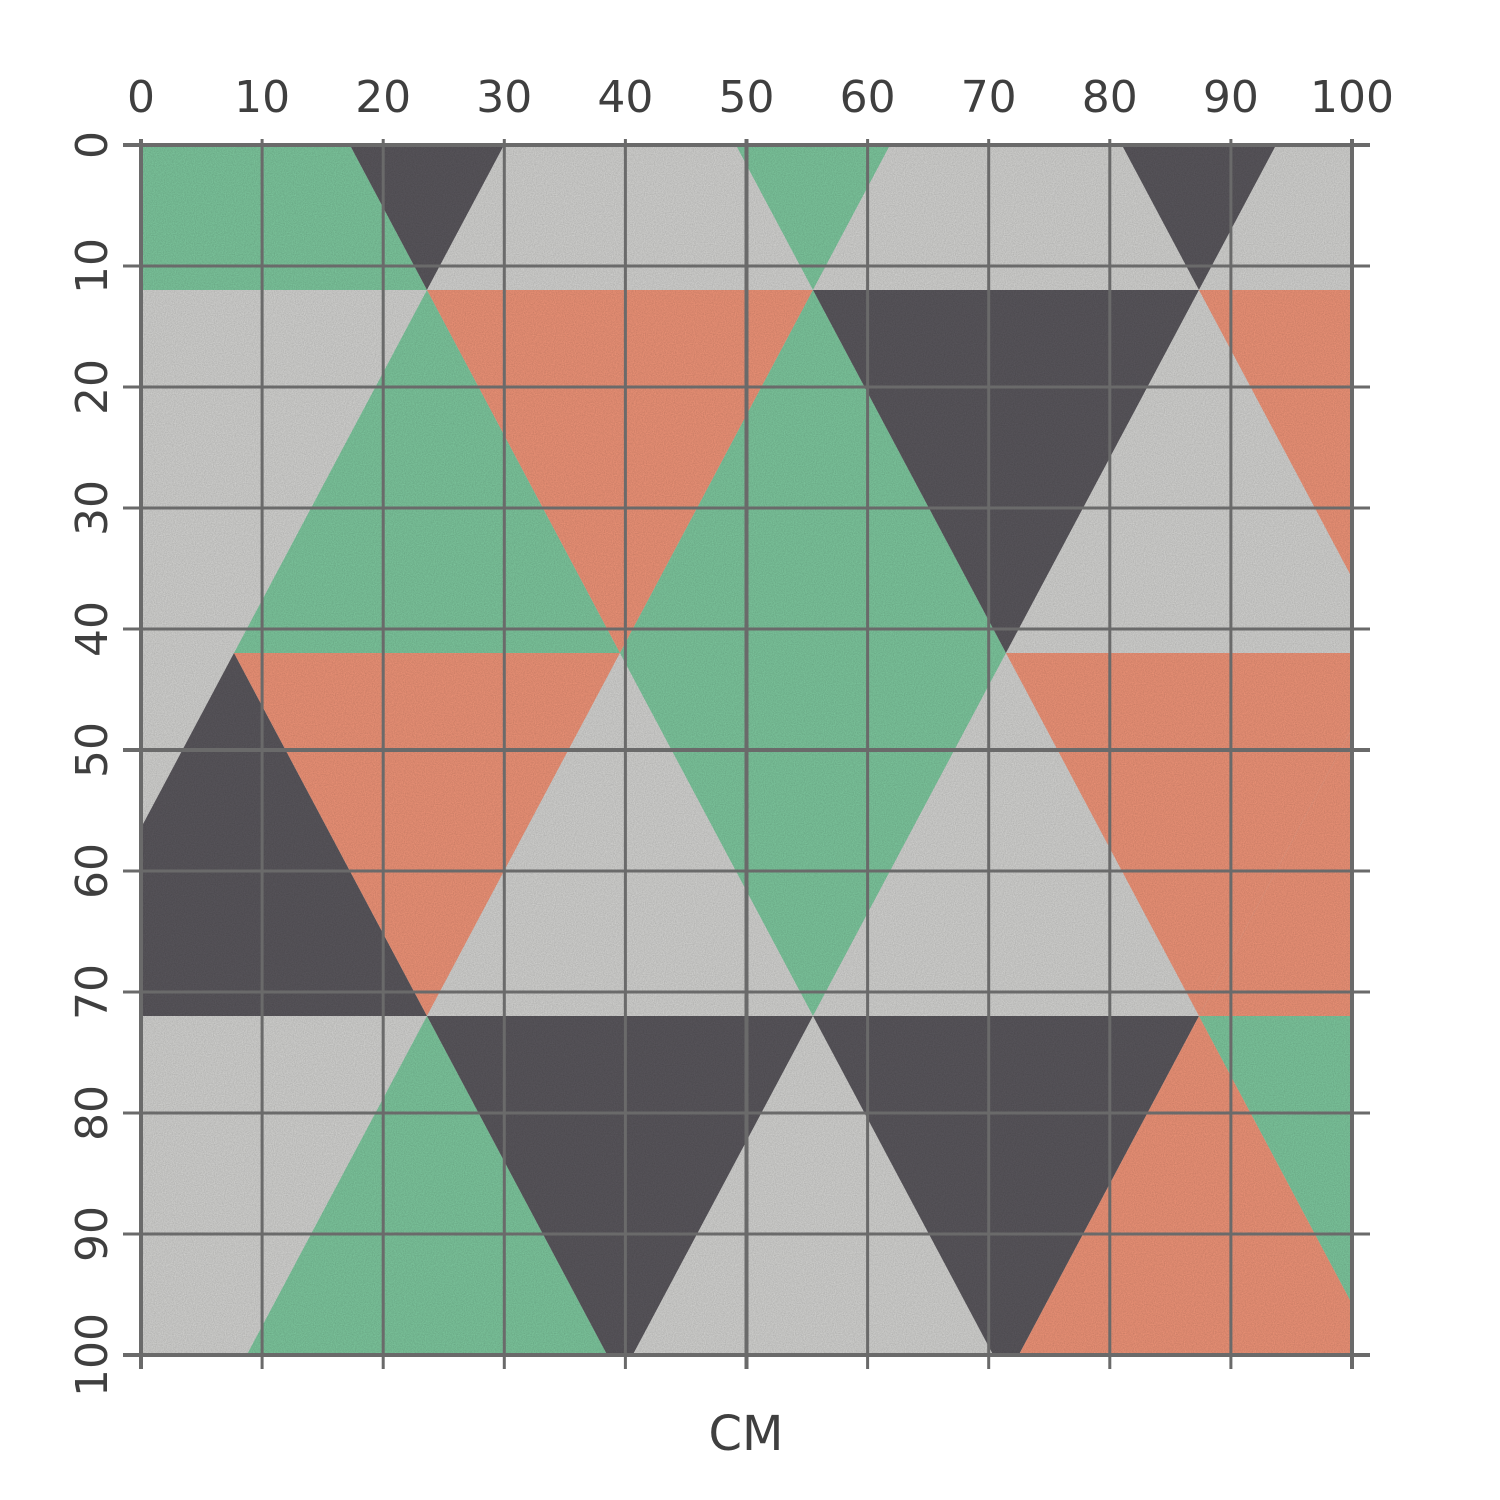 The width and height of the screenshot is (1500, 1500). I want to click on triangle-tile-charcoal, so click(1446, 145).